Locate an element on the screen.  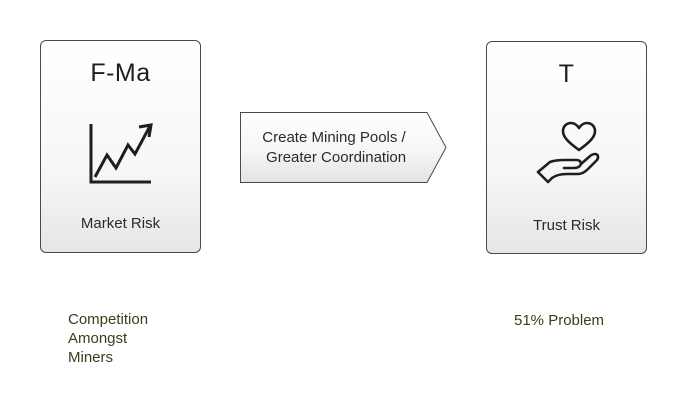
card-label: Market Risk is located at coordinates (120, 223).